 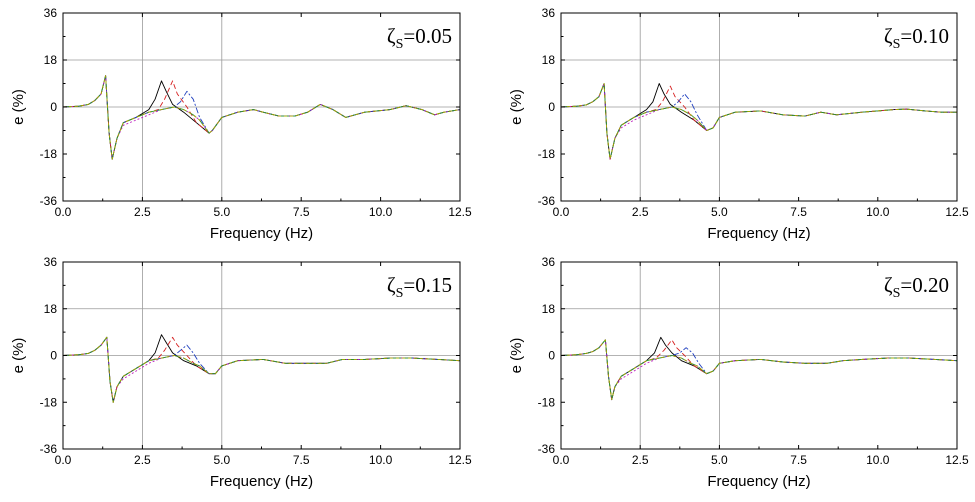 What do you see at coordinates (924, 36) in the screenshot?
I see `zeta-value: =0.10` at bounding box center [924, 36].